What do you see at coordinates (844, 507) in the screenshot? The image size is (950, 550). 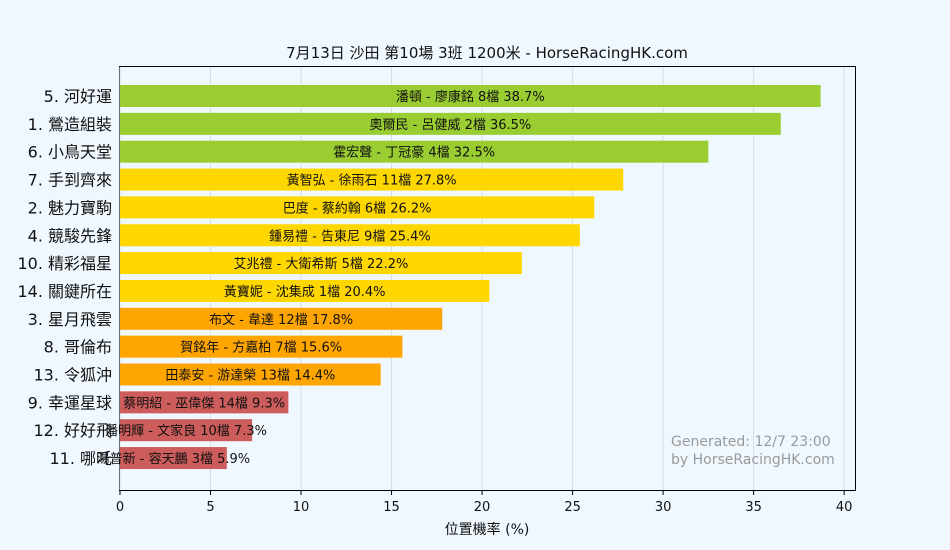 I see `x-tick-label: 40` at bounding box center [844, 507].